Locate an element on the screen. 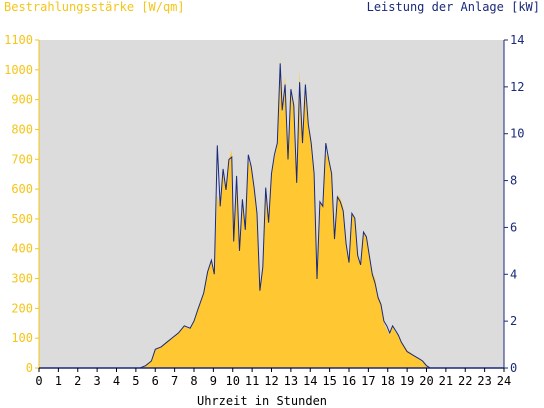 Image resolution: width=544 pixels, height=408 pixels. right-tick-label: 0 is located at coordinates (513, 368).